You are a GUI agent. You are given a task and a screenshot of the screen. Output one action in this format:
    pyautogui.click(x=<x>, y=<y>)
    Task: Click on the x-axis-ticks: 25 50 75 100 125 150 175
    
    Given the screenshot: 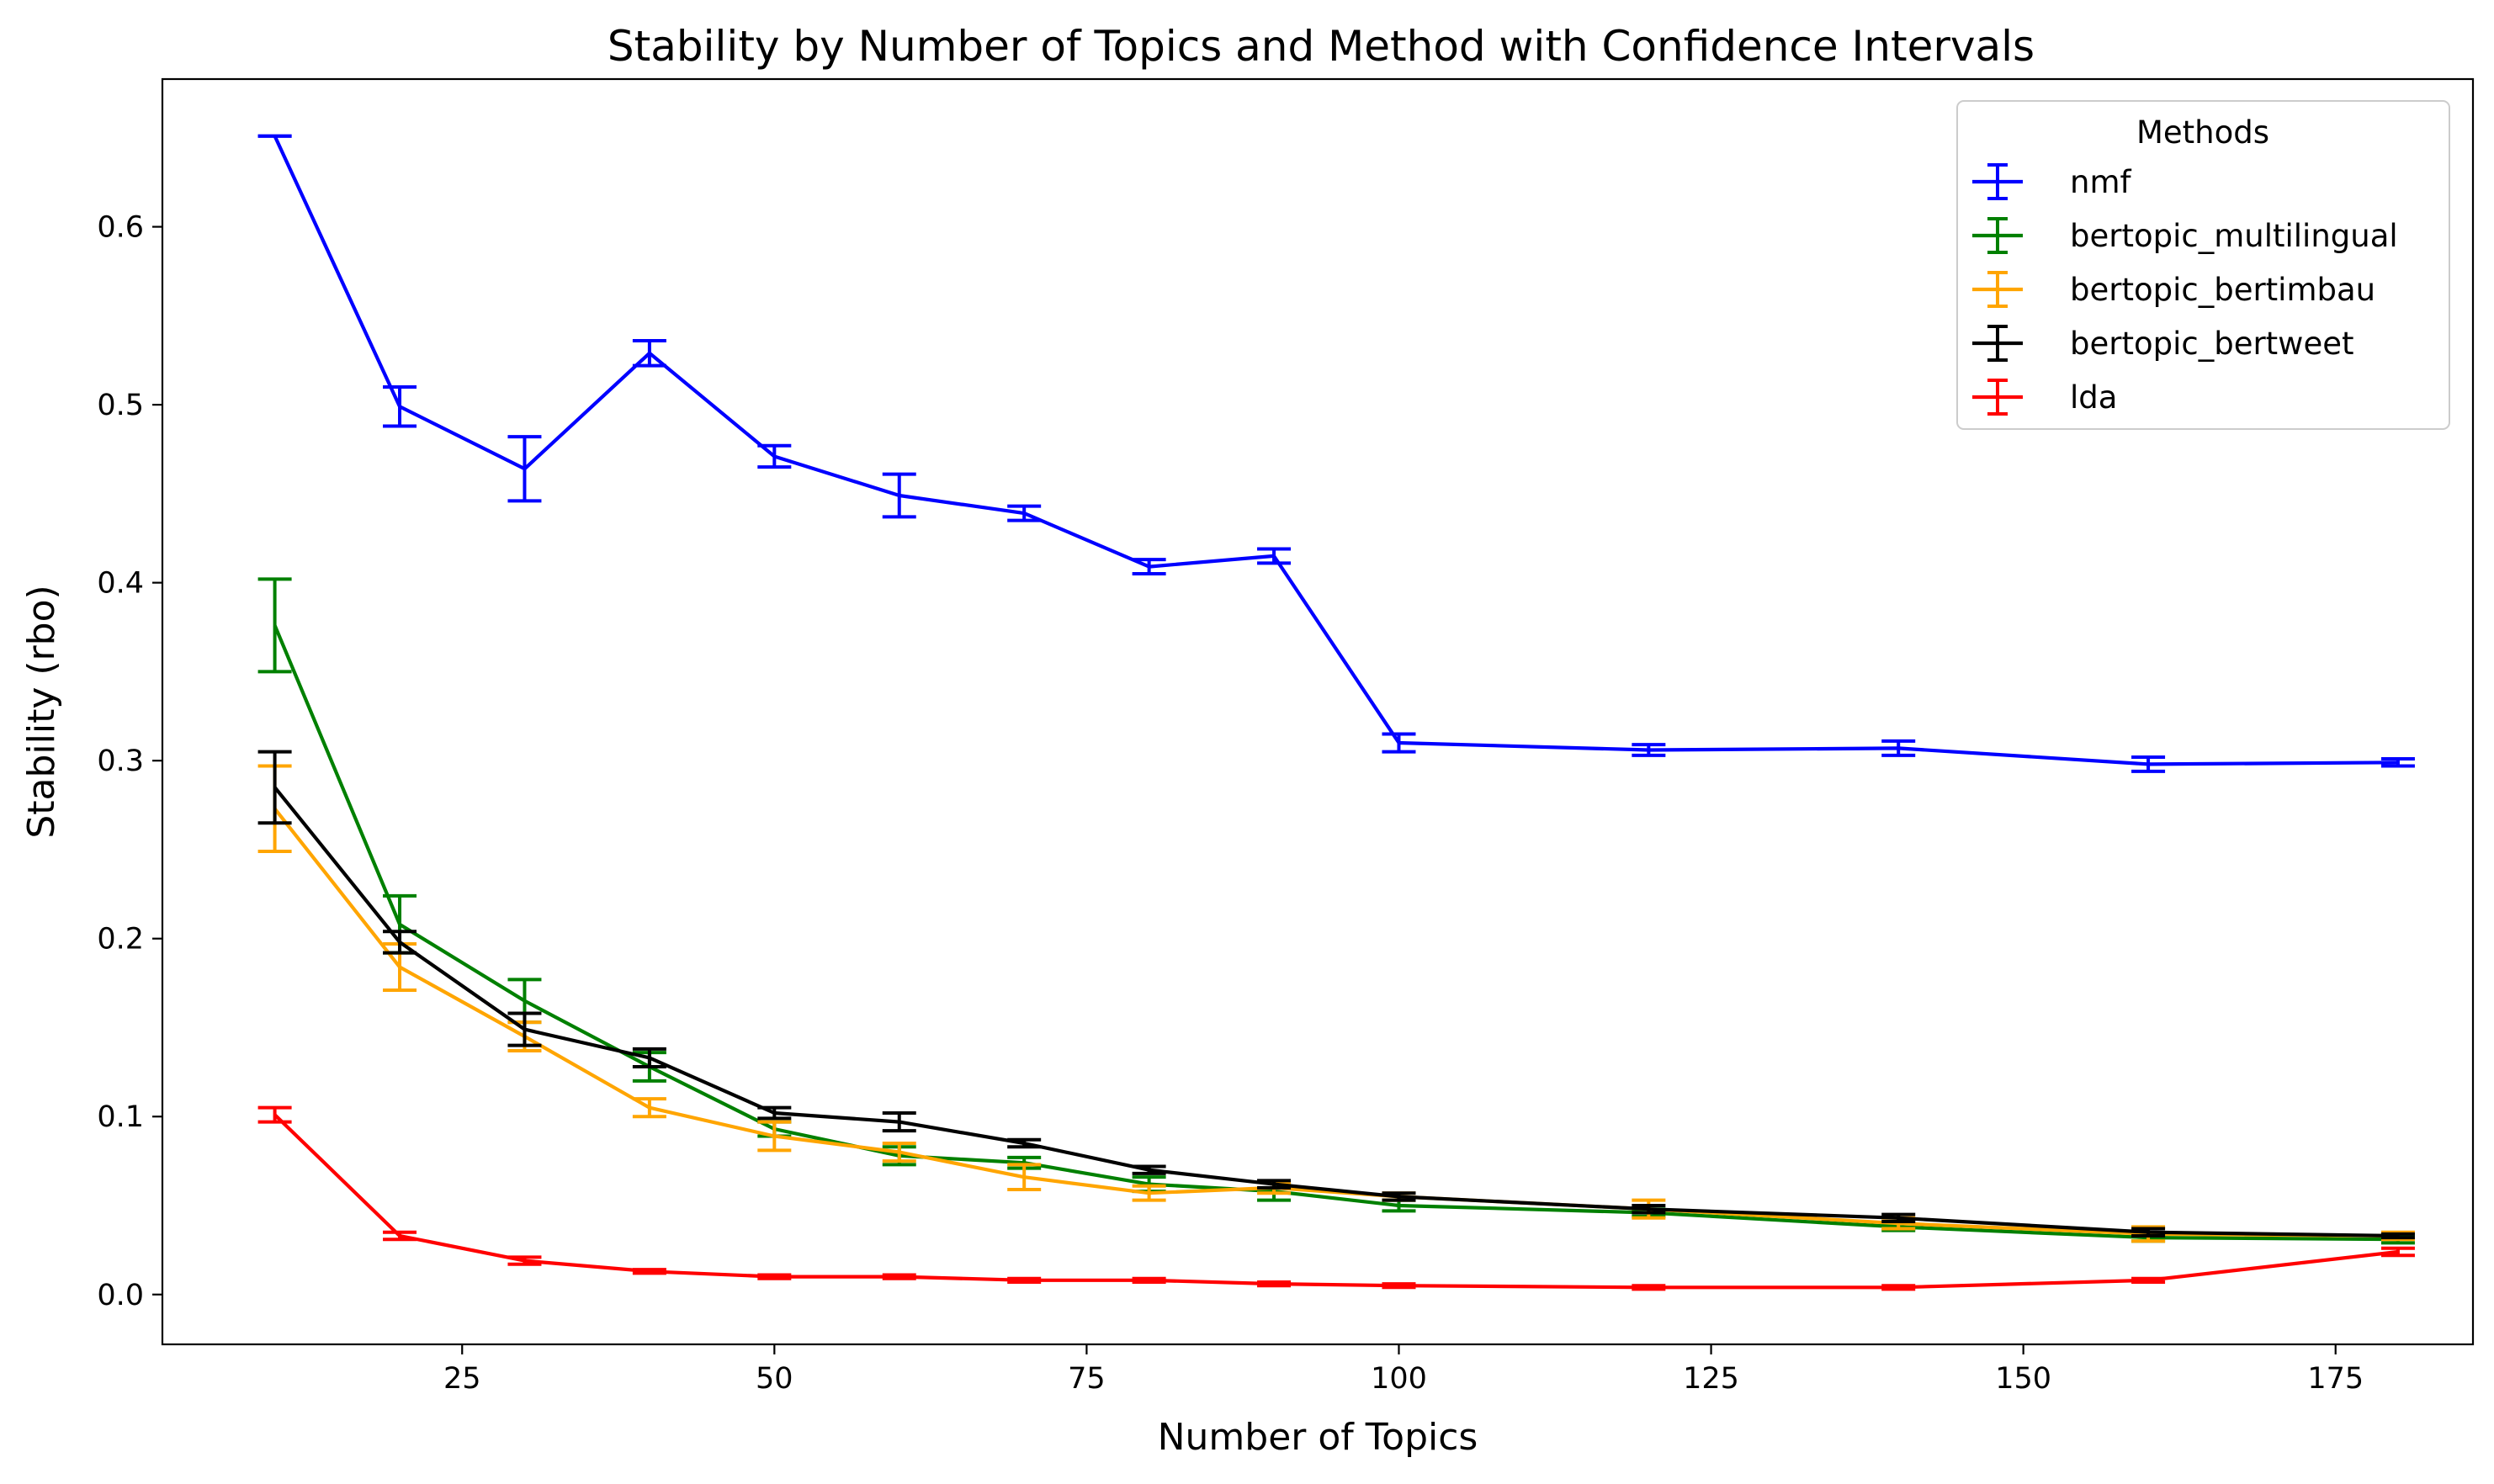 What is the action you would take?
    pyautogui.click(x=1403, y=1370)
    